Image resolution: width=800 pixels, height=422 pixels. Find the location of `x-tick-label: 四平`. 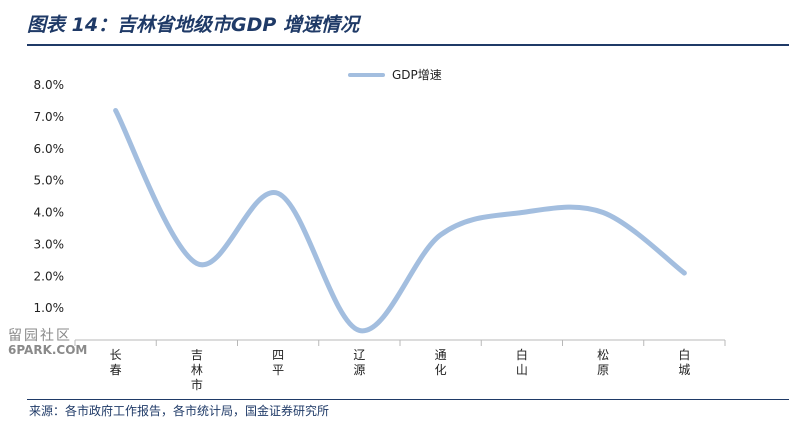

x-tick-label: 四平 is located at coordinates (278, 362).